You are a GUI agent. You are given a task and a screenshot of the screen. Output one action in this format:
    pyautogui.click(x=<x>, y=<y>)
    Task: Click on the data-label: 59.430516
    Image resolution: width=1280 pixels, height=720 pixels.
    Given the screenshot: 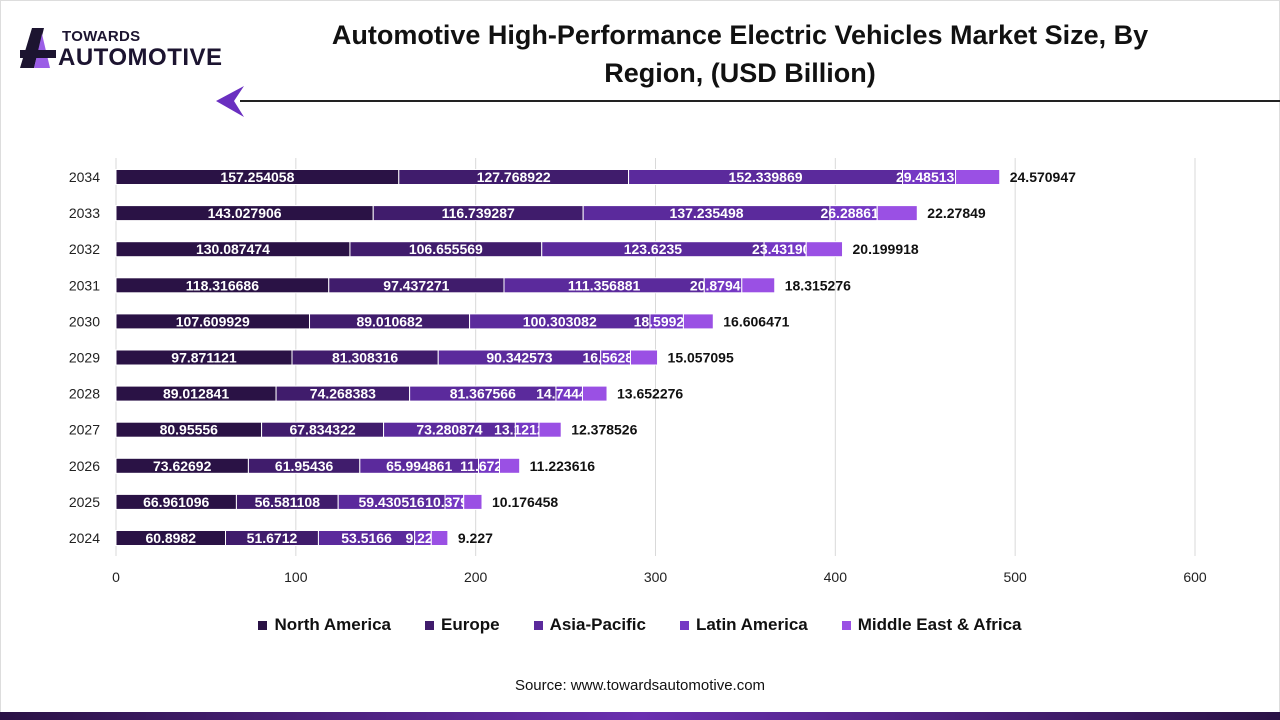 What is the action you would take?
    pyautogui.click(x=392, y=502)
    